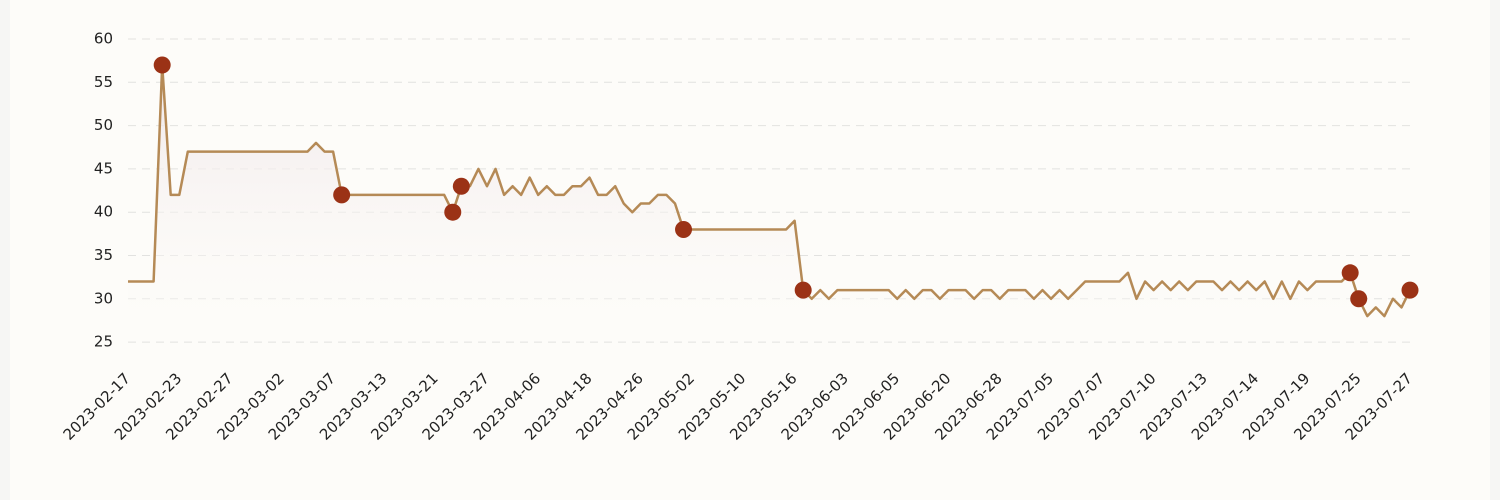  What do you see at coordinates (103, 342) in the screenshot?
I see `y-tick-label: 25` at bounding box center [103, 342].